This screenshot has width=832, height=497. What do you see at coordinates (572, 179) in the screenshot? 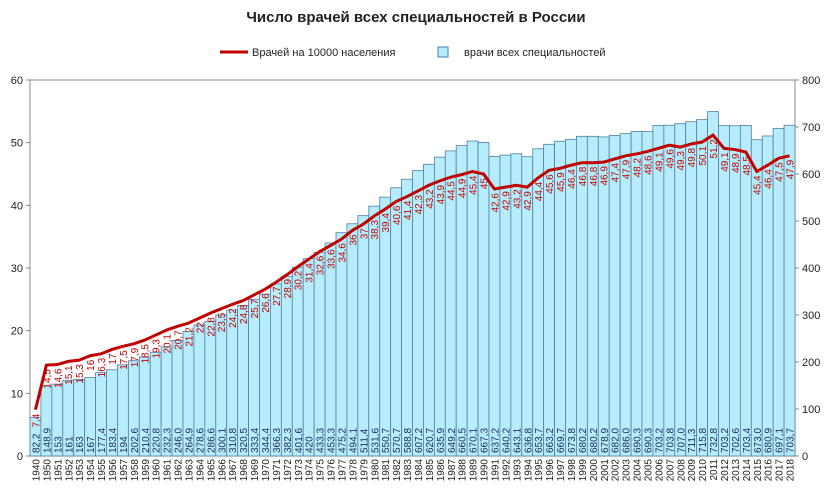
I see `line-value-label: 46,4` at bounding box center [572, 179].